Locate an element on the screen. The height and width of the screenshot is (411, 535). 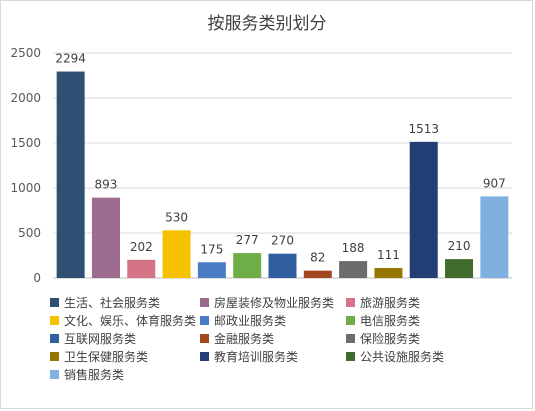
legend-label: 金融服务类 is located at coordinates (244, 338).